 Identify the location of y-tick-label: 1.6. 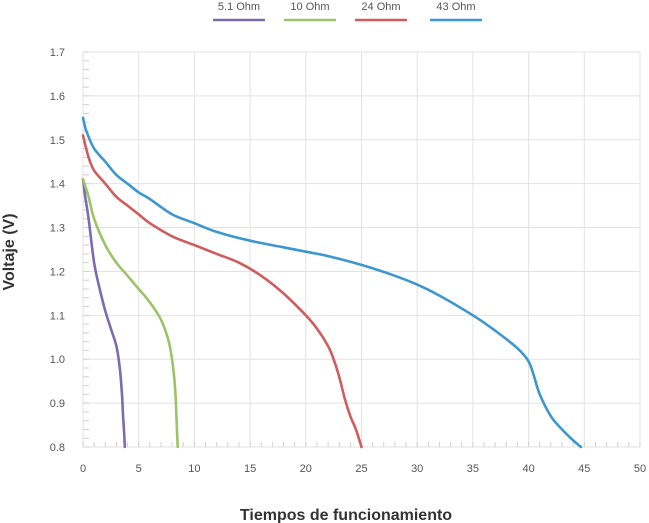
(57, 97).